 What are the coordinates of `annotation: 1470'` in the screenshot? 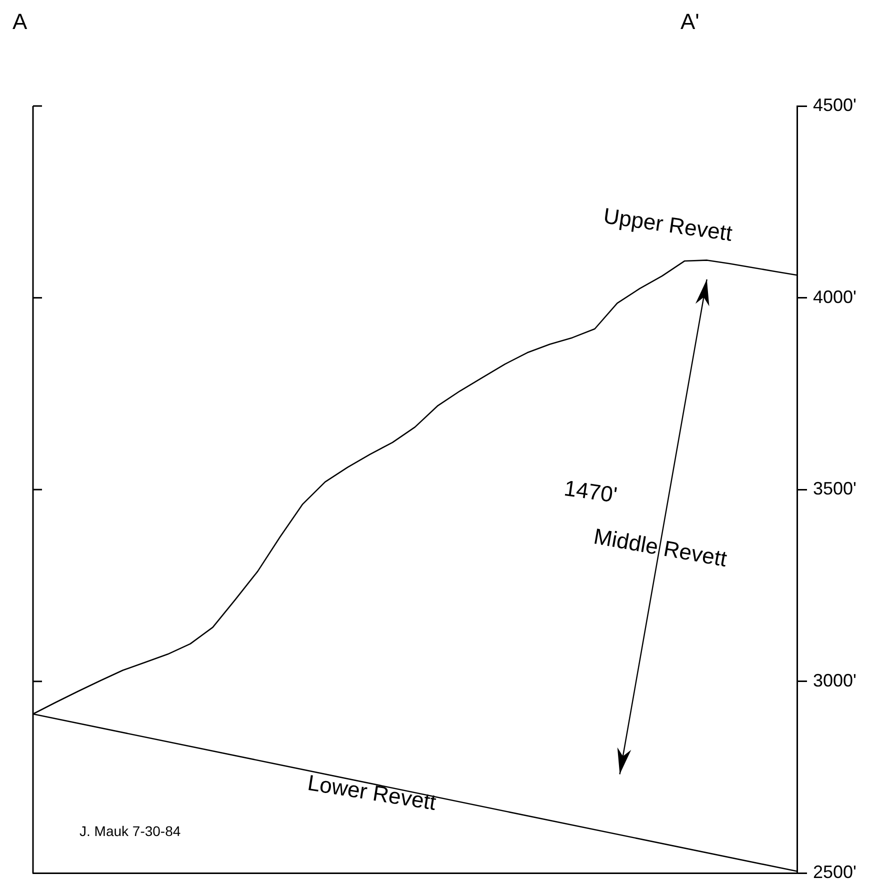 It's located at (590, 492).